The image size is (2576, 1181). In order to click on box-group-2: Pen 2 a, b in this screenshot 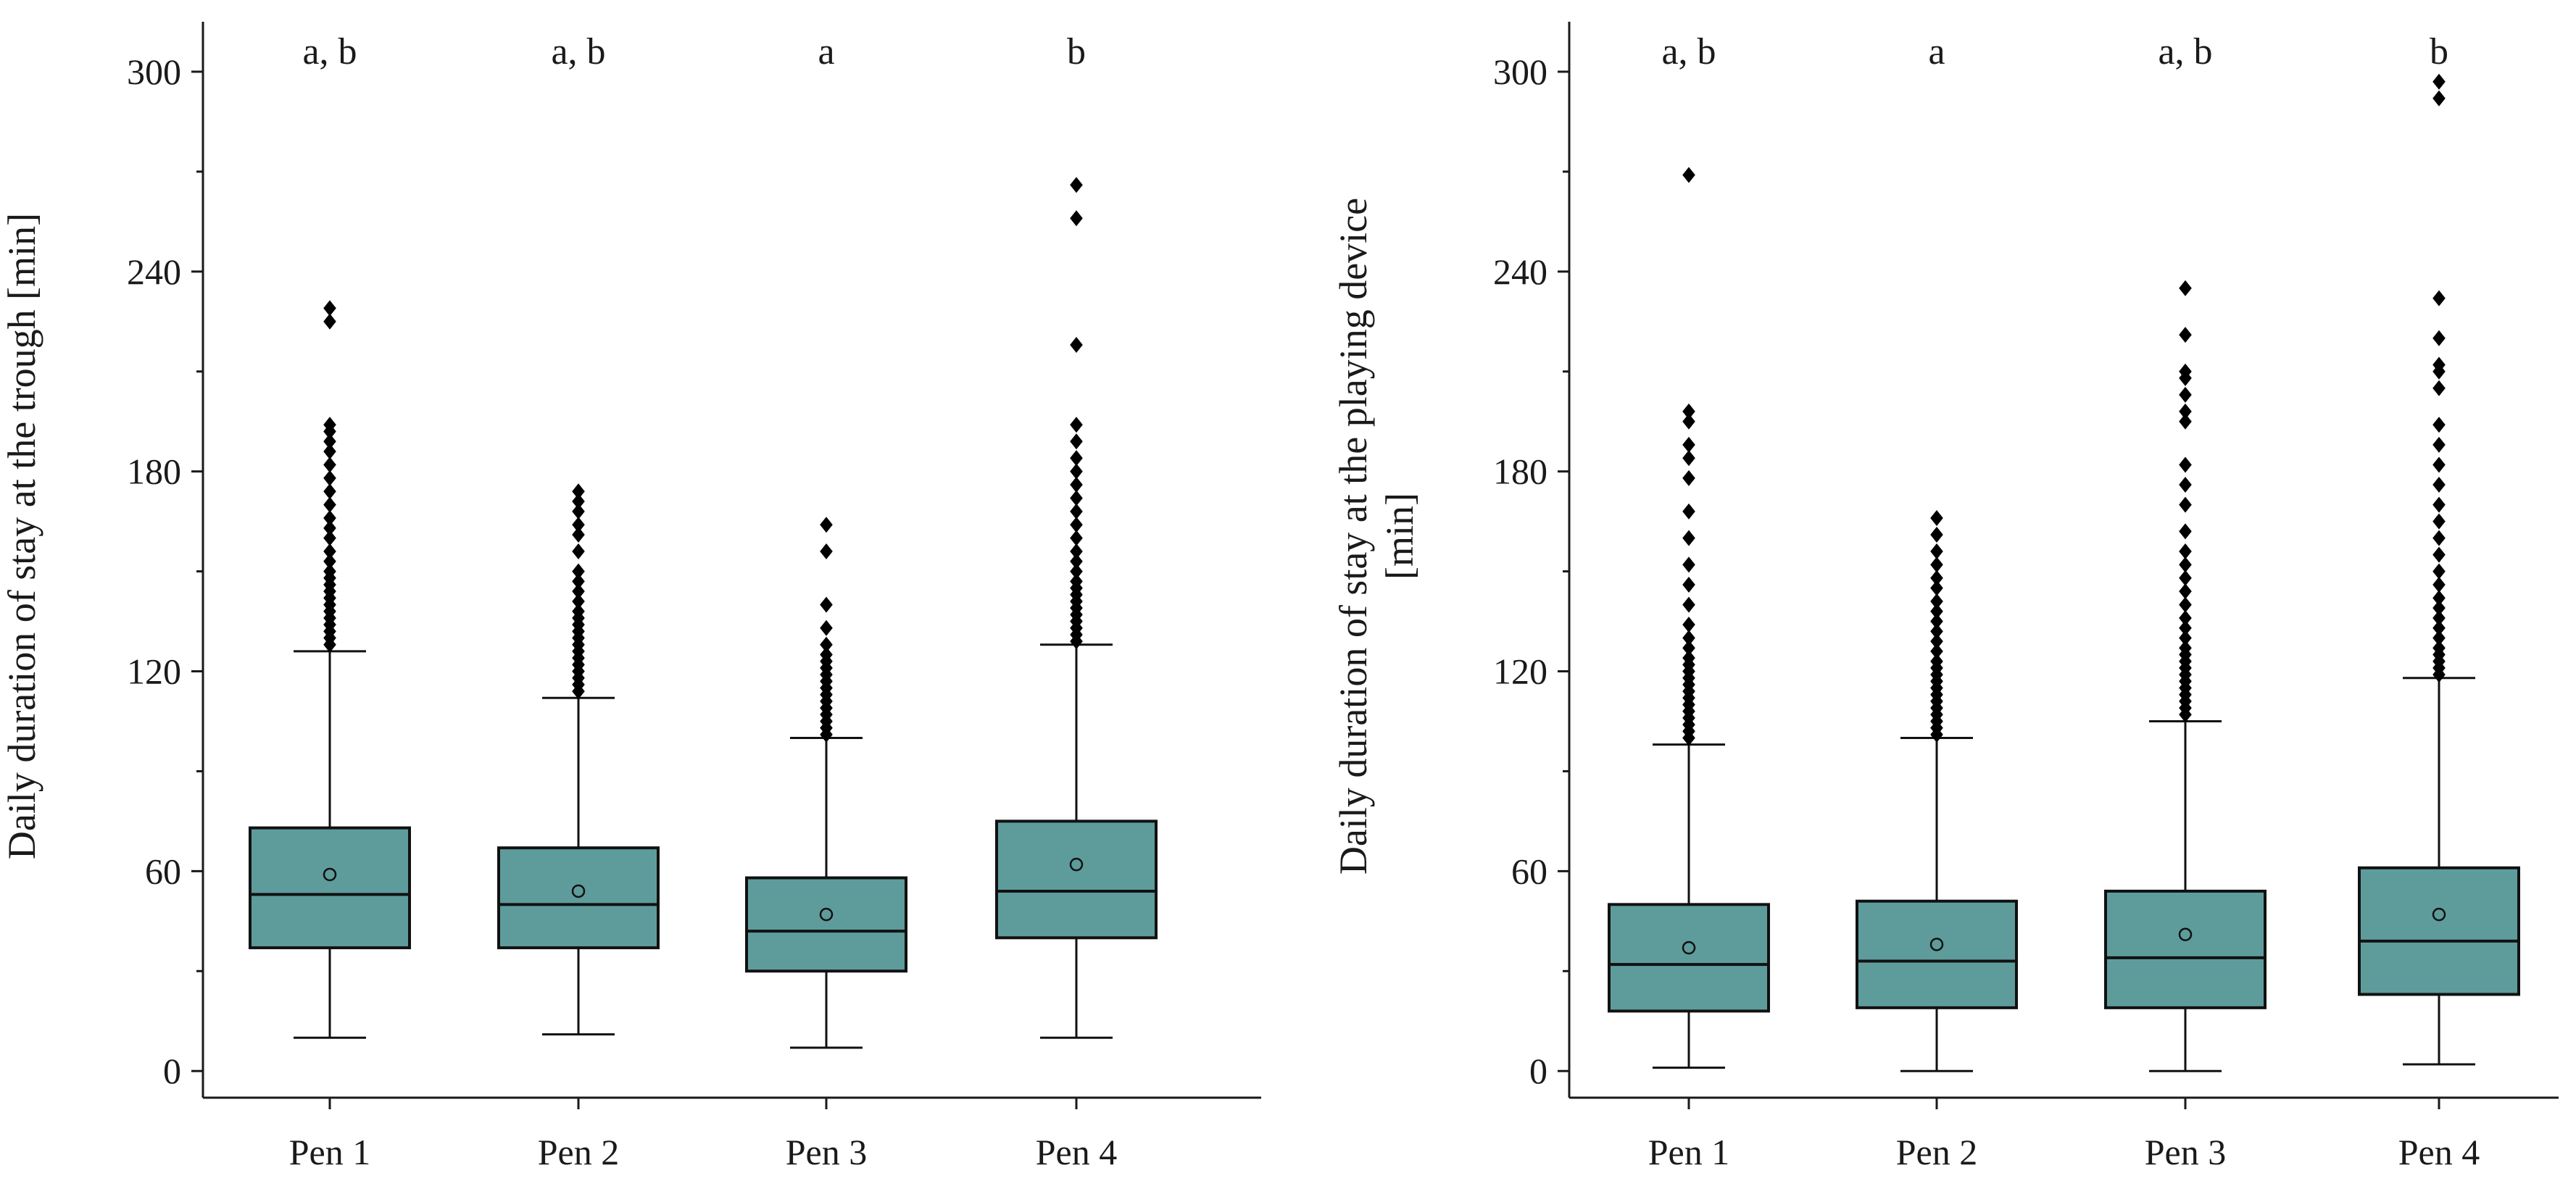, I will do `click(578, 602)`.